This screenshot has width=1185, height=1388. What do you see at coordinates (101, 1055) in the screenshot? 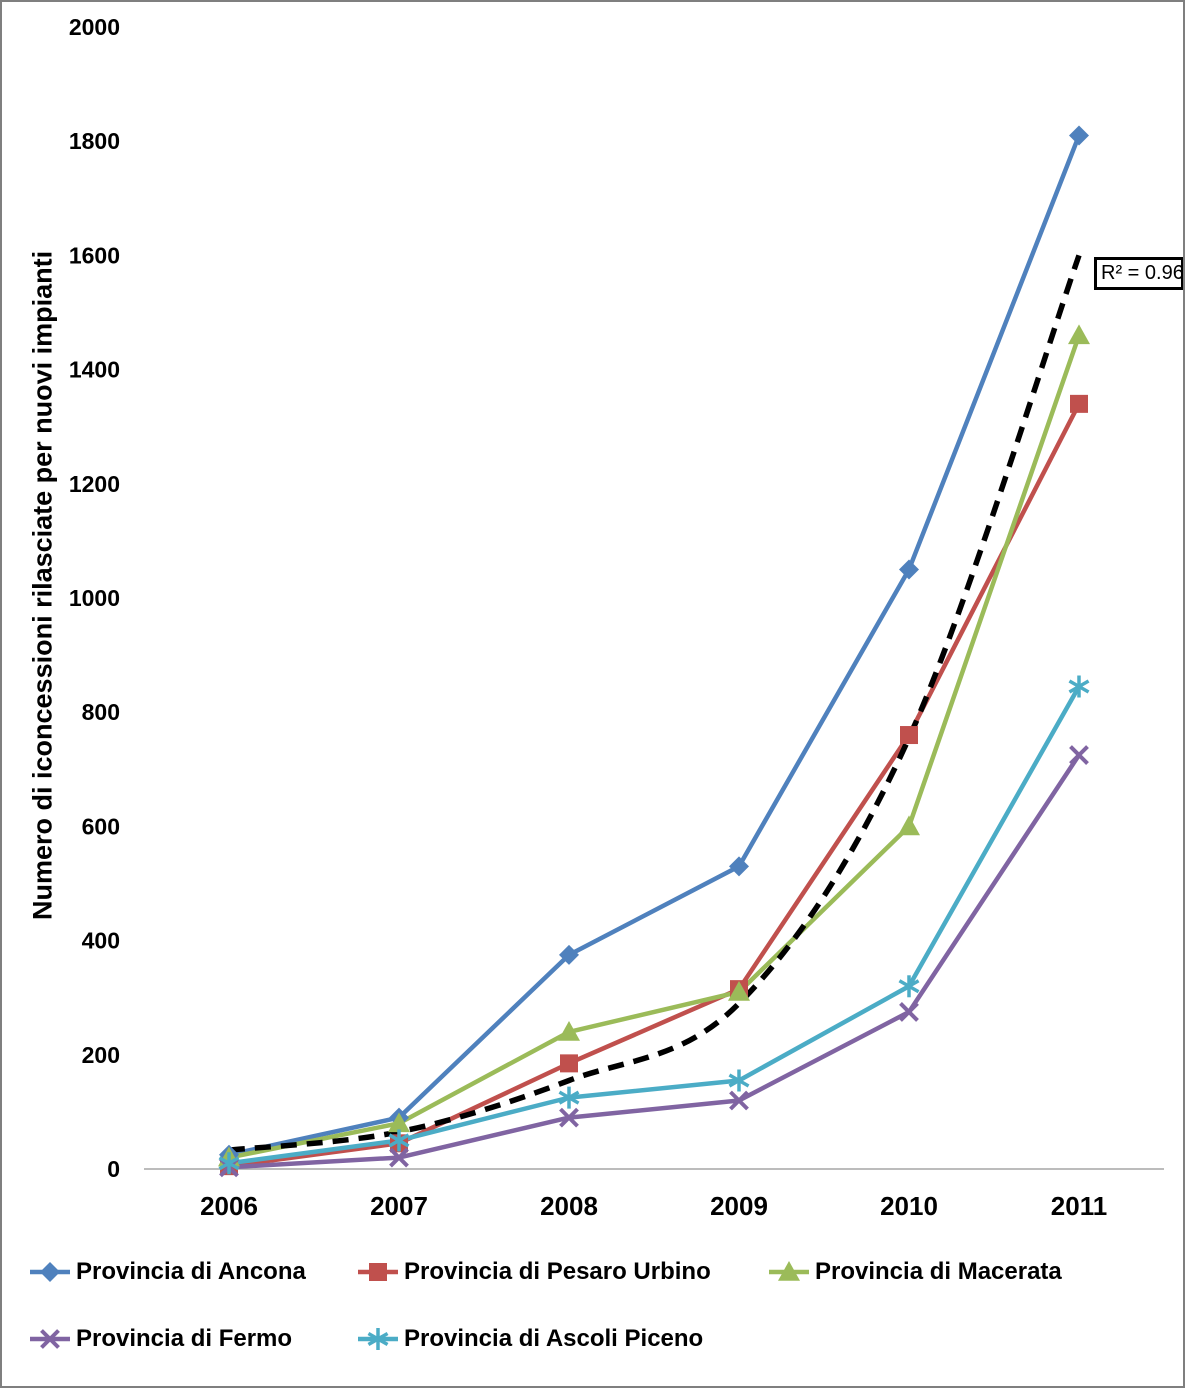
I see `y-tick-label: 200` at bounding box center [101, 1055].